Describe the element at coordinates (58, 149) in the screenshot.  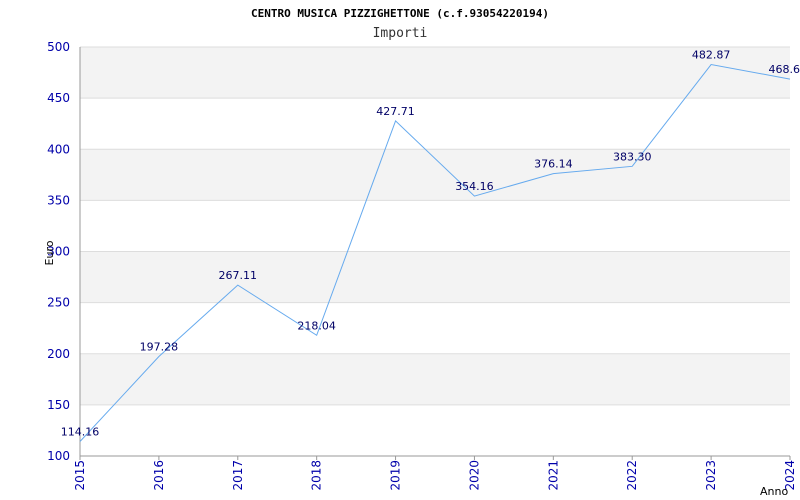
I see `y-tick-label: 400` at that location.